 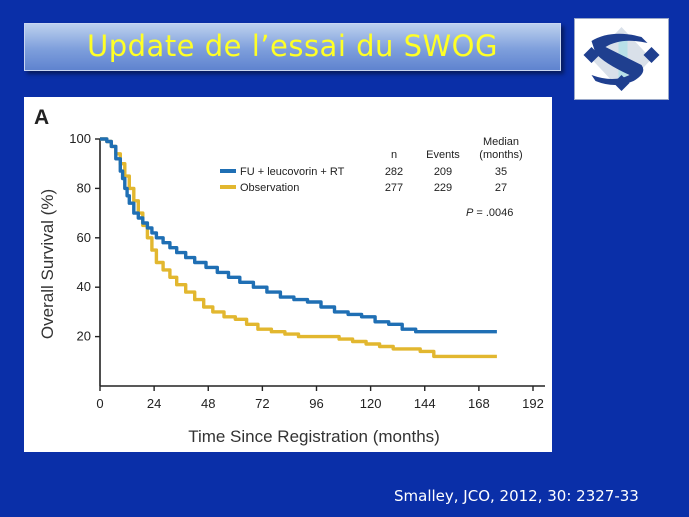 What do you see at coordinates (470, 213) in the screenshot?
I see `p-value-label: P` at bounding box center [470, 213].